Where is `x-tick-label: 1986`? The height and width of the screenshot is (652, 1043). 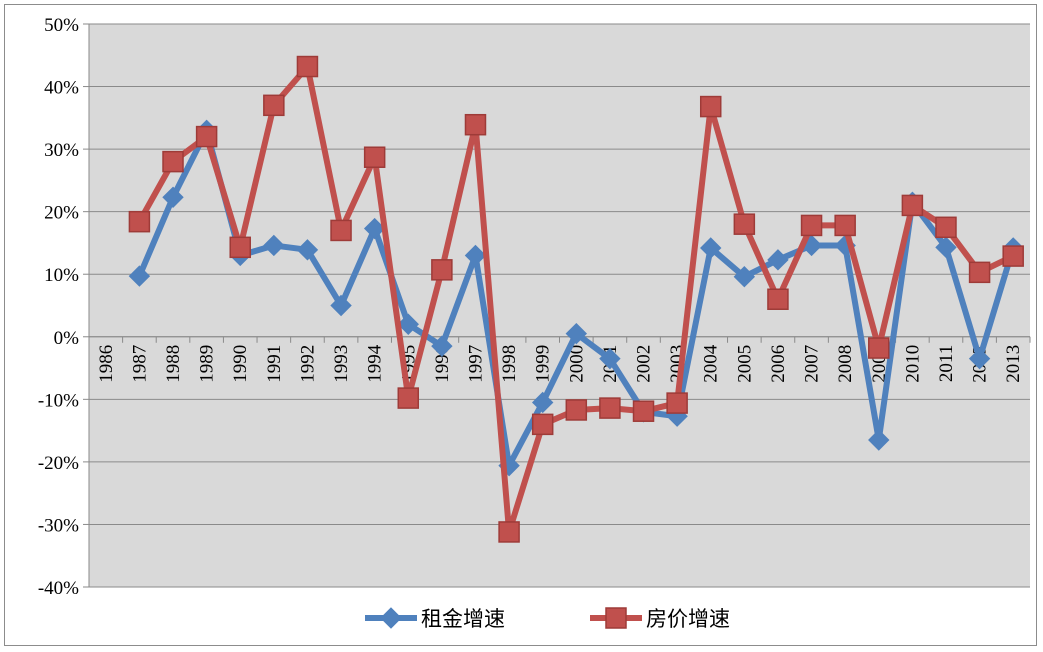 x-tick-label: 1986 is located at coordinates (106, 364).